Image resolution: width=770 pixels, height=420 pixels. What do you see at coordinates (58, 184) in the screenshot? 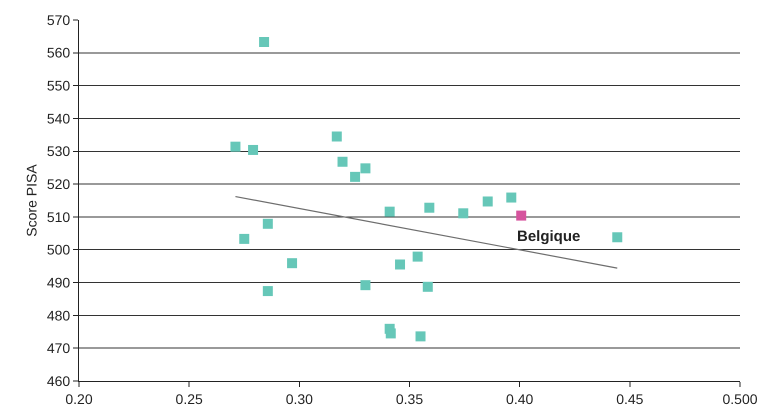
I see `y-tick-label: 520` at bounding box center [58, 184].